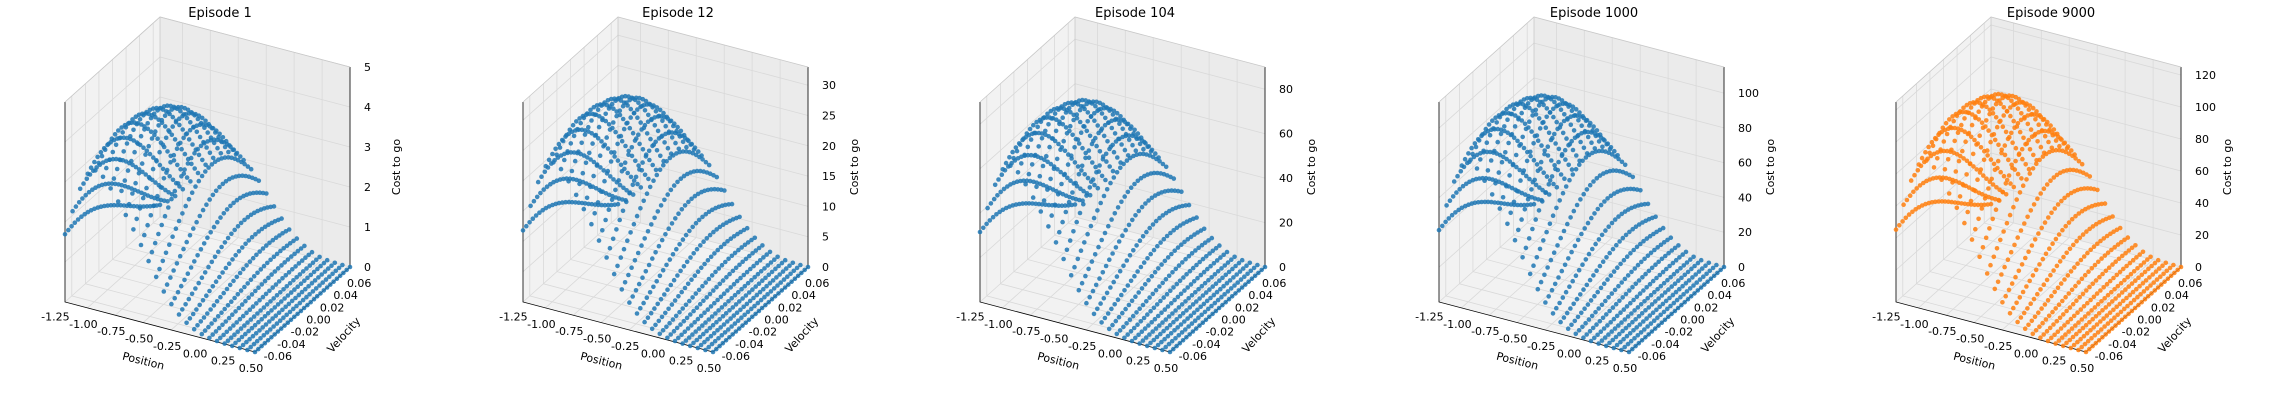 This screenshot has width=2271, height=415. Describe the element at coordinates (1193, 356) in the screenshot. I see `y-tick-label: -0.06` at that location.